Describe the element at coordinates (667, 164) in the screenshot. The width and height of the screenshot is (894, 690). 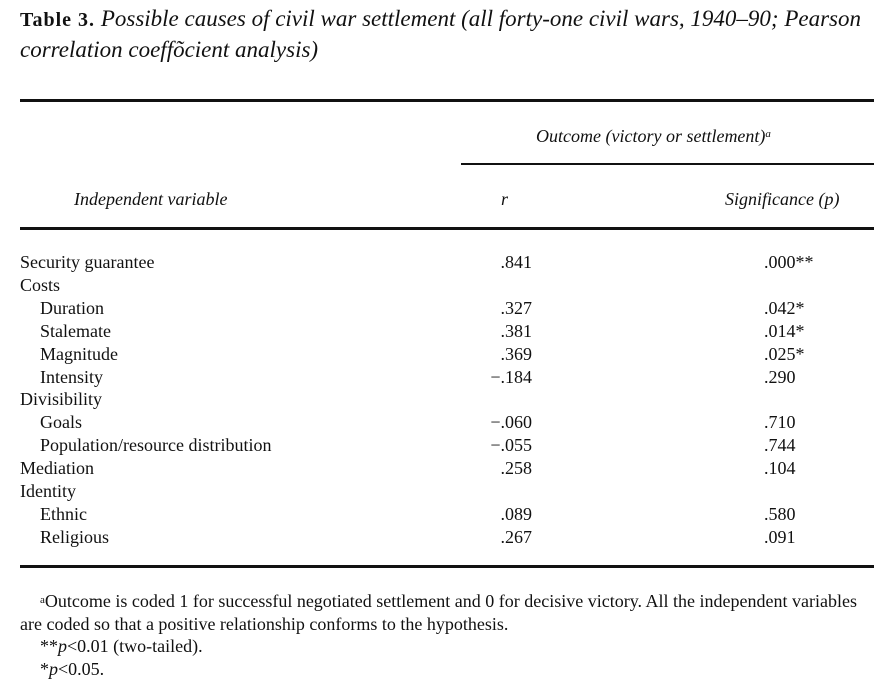
I see `group-rule` at that location.